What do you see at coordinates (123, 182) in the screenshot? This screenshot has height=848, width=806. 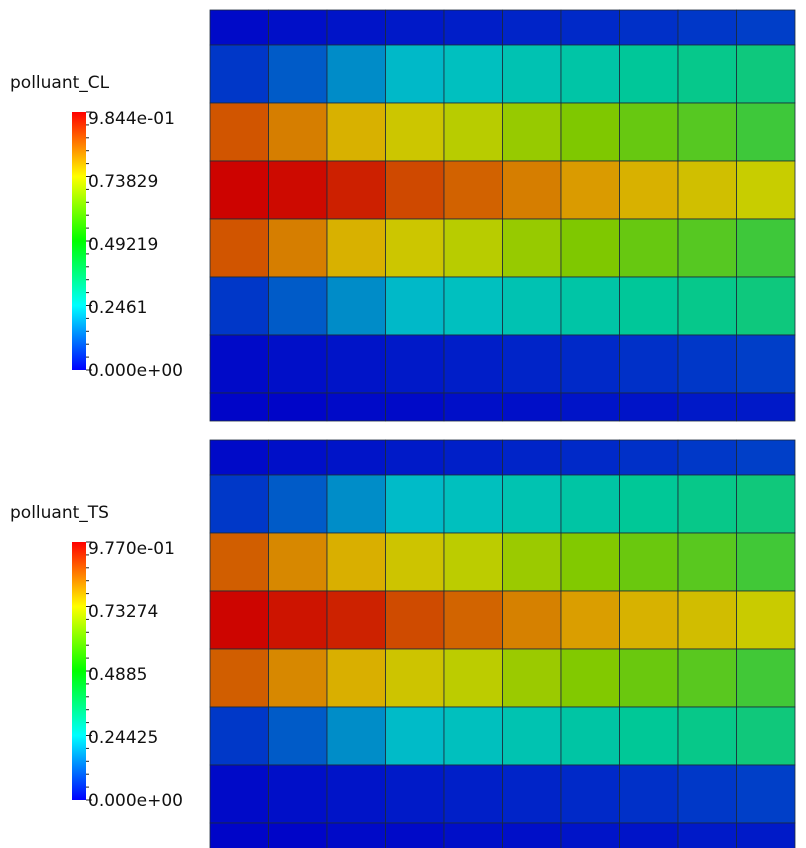 I see `colorbar-tick-label: 0.73829` at bounding box center [123, 182].